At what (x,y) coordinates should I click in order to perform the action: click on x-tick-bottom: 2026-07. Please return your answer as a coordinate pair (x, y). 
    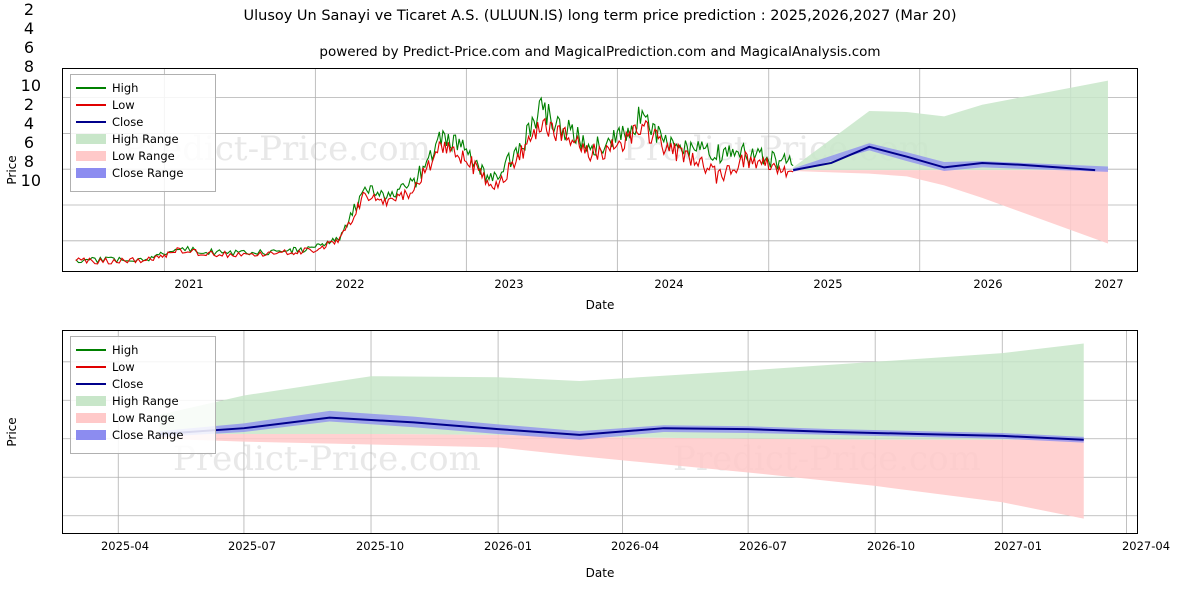
    Looking at the image, I should click on (763, 546).